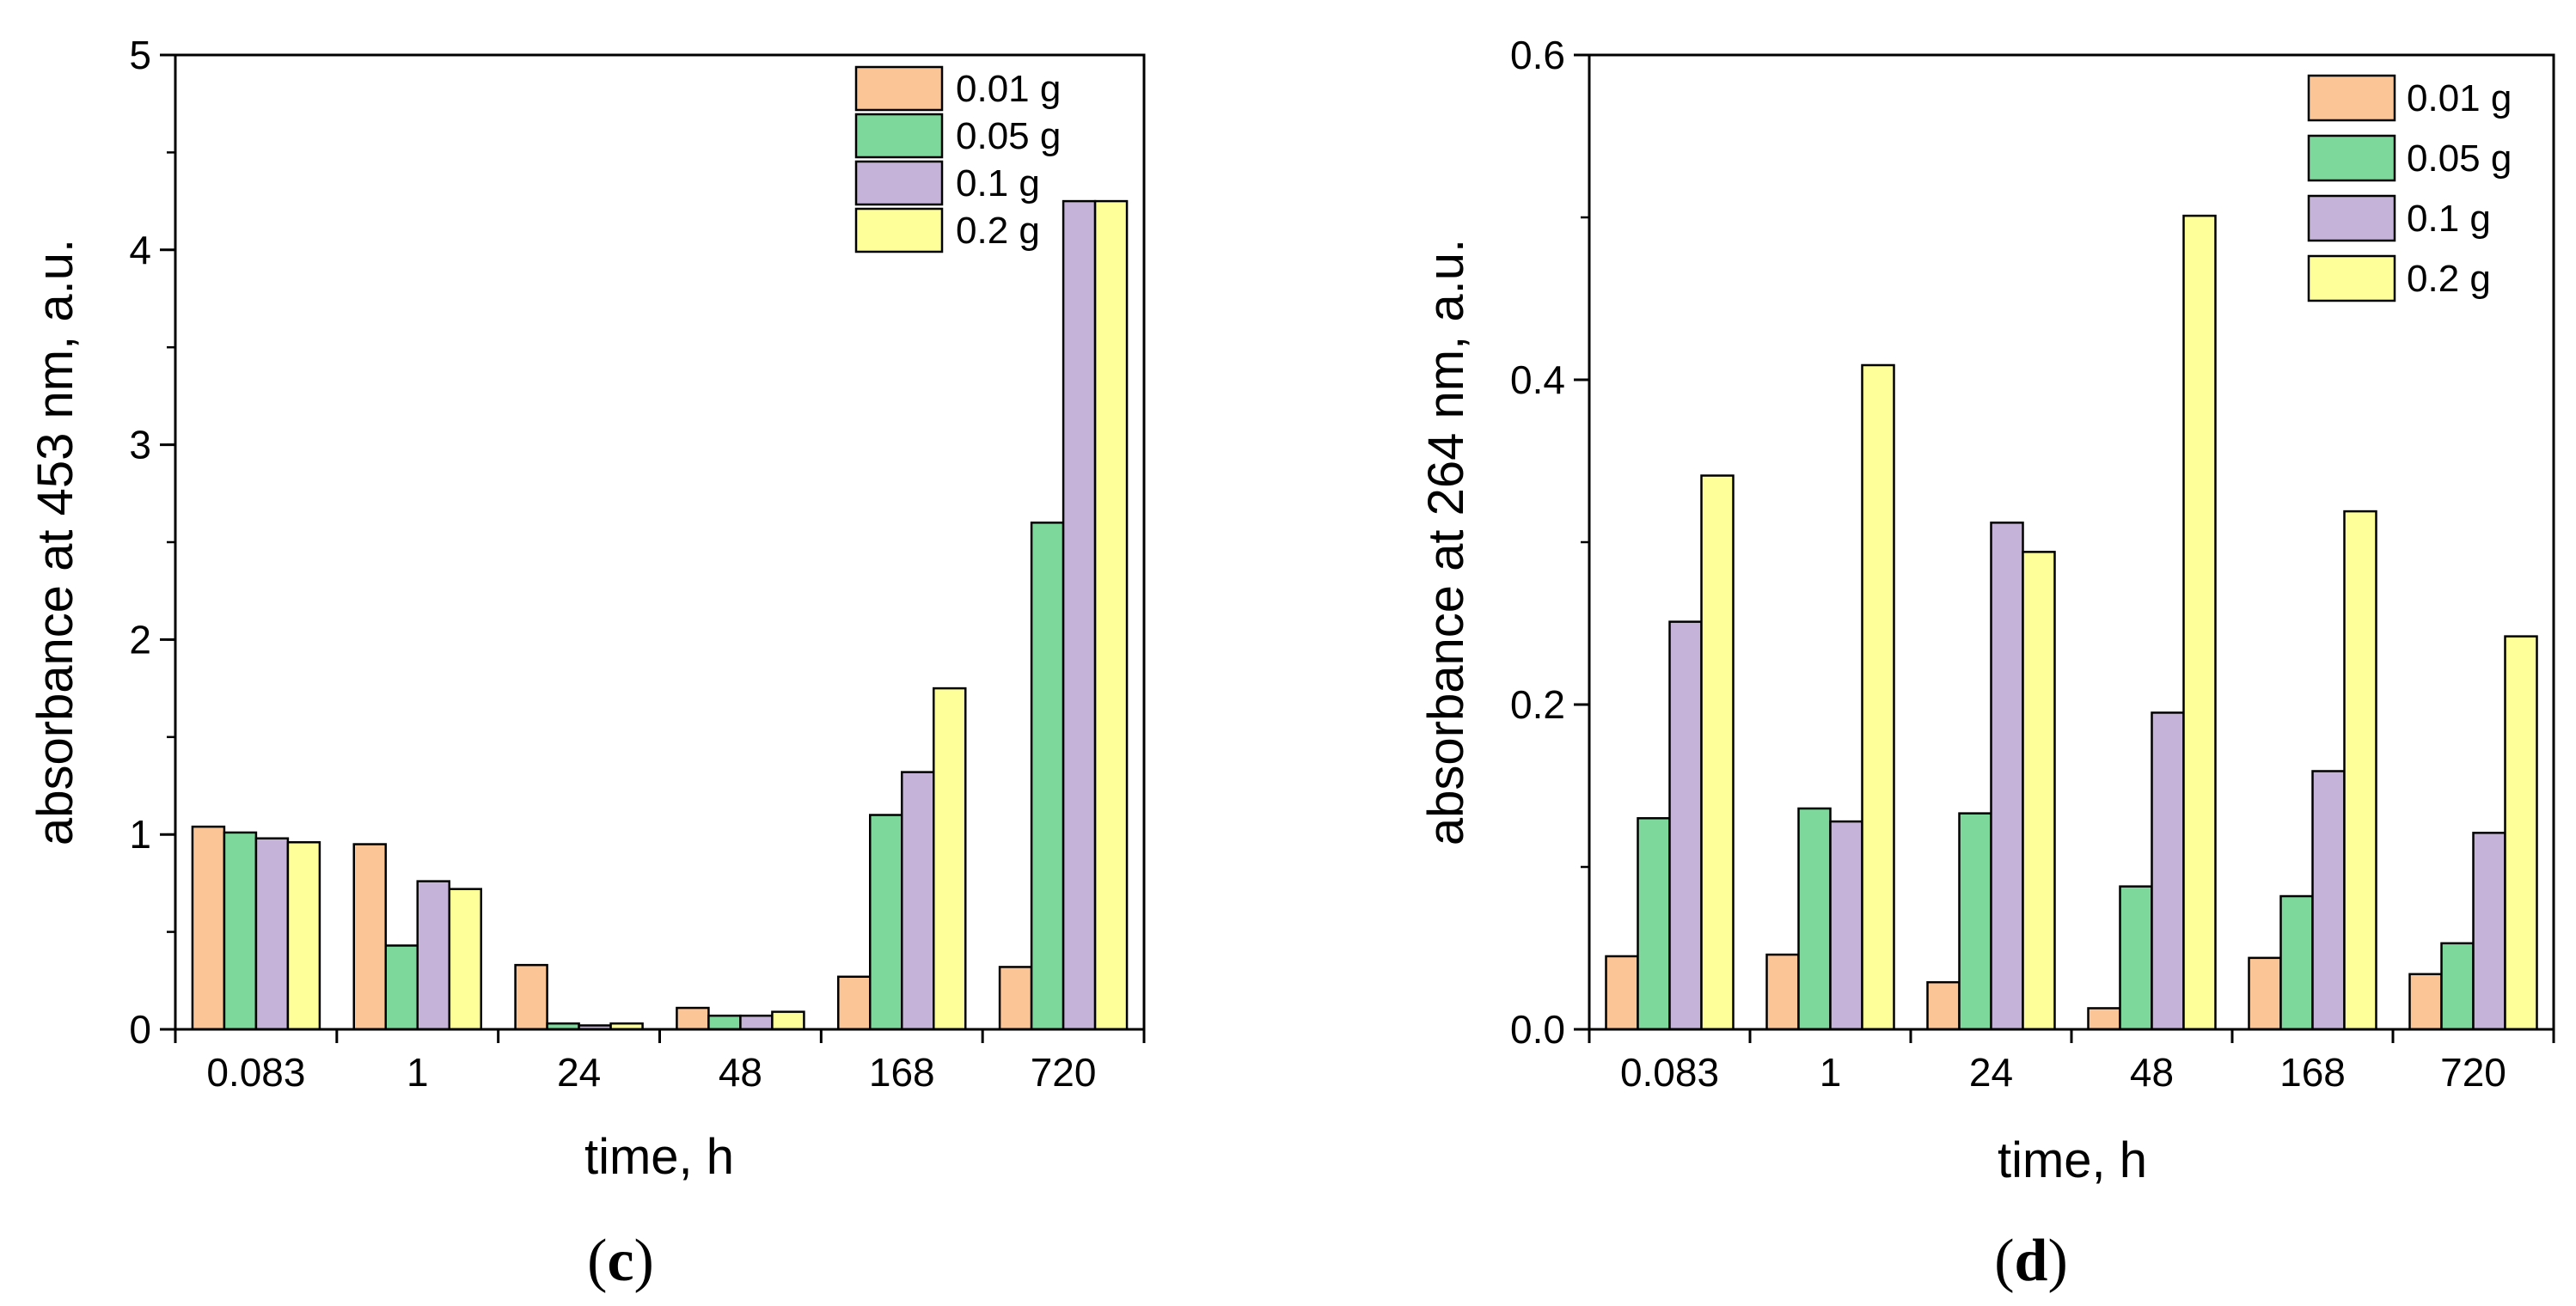 The width and height of the screenshot is (2576, 1306). Describe the element at coordinates (2007, 776) in the screenshot. I see `bar-0_1g-t24` at that location.